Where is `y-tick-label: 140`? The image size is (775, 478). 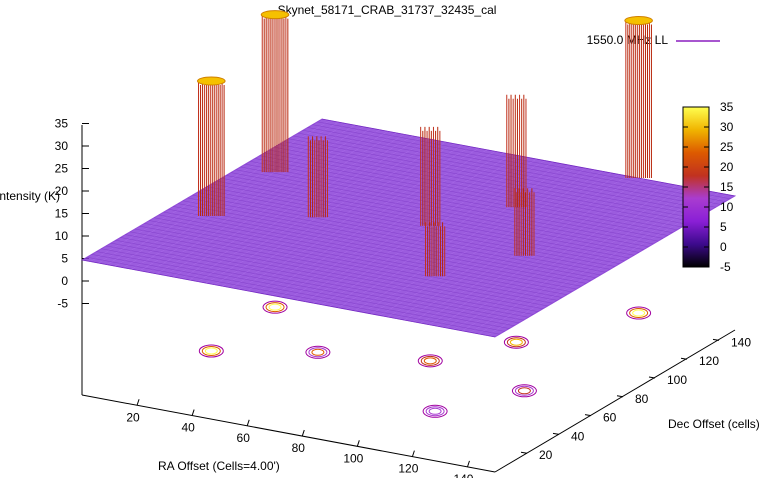 y-tick-label: 140 is located at coordinates (741, 342).